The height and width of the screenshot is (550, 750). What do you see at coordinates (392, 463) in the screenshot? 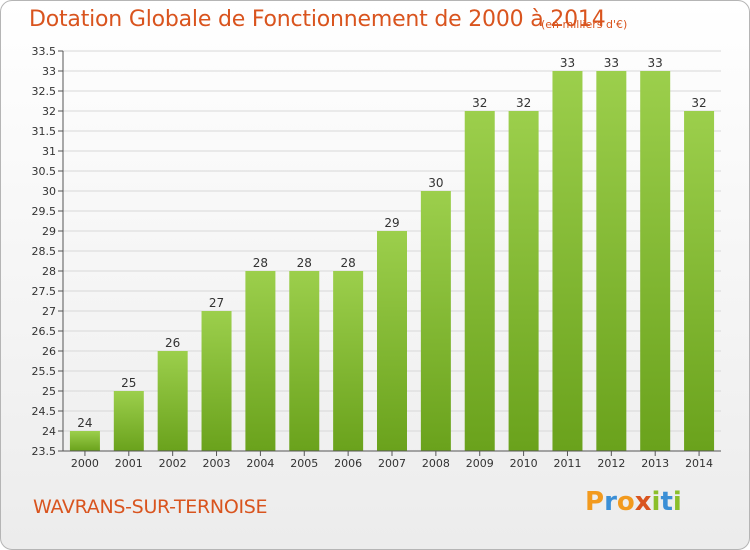
I see `x-tick-label: 2007` at bounding box center [392, 463].